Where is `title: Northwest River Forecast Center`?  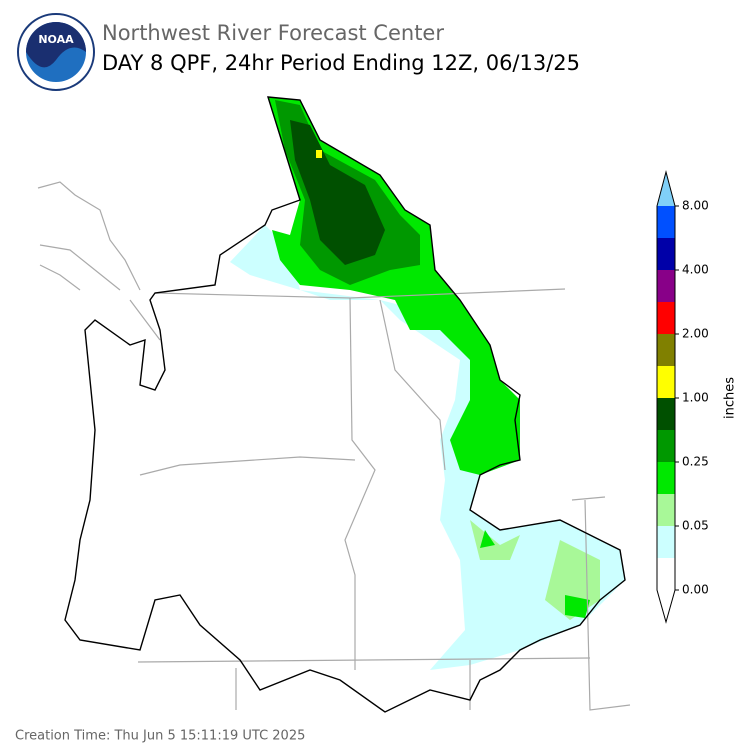
title: Northwest River Forecast Center is located at coordinates (273, 33).